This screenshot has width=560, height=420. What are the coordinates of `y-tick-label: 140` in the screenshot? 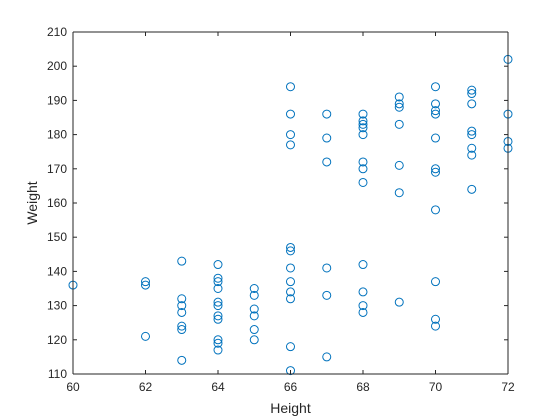 It's located at (57, 271).